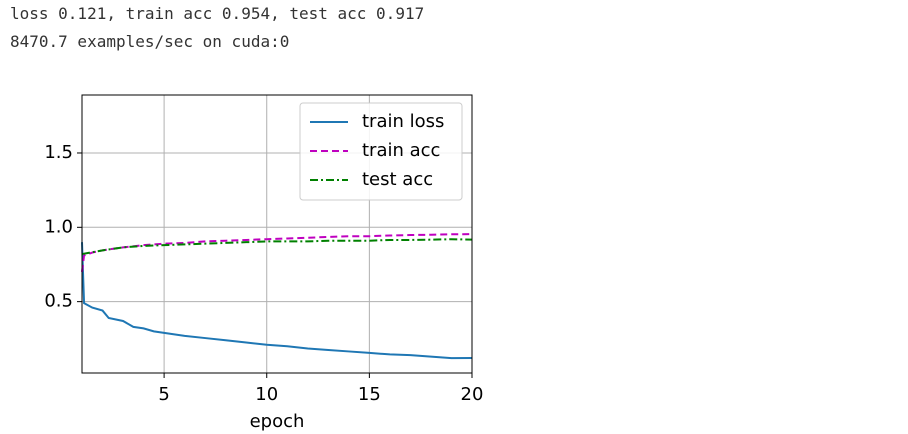  Describe the element at coordinates (403, 121) in the screenshot. I see `legend-label: train loss` at that location.